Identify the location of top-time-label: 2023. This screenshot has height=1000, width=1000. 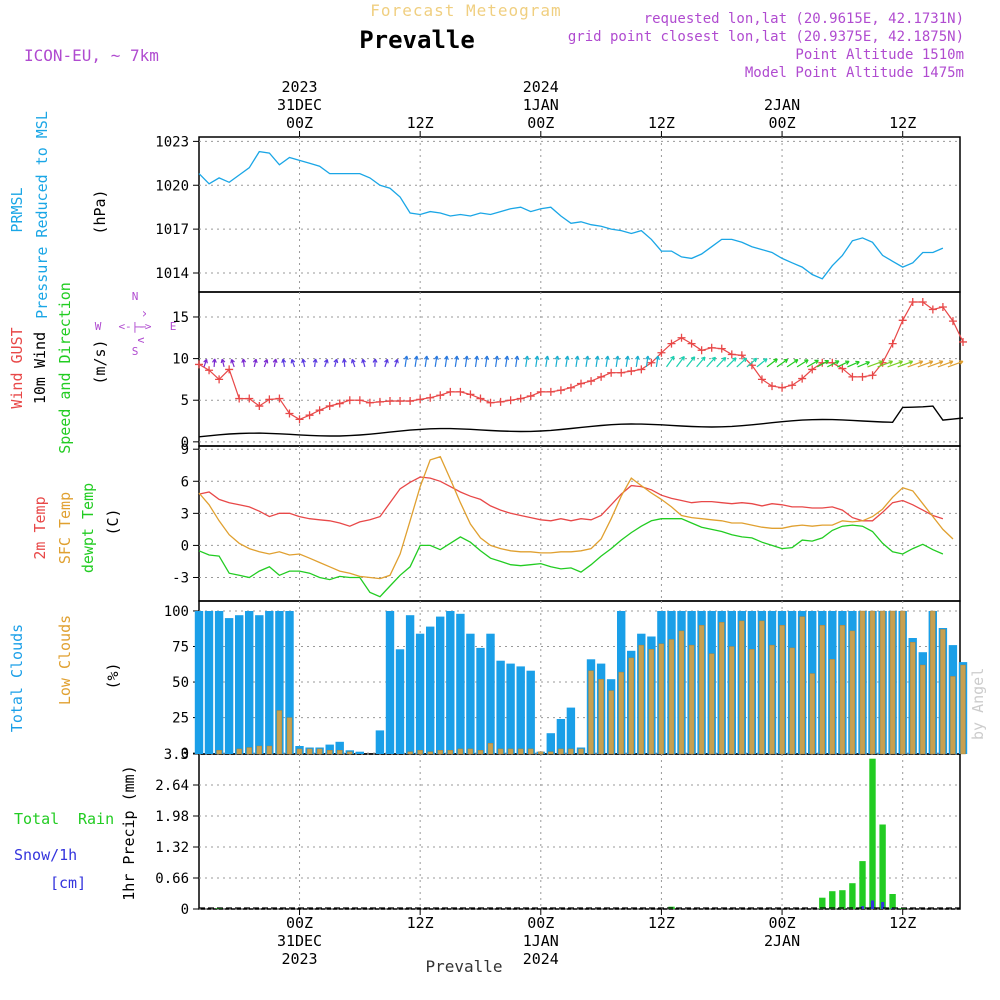
(299, 87).